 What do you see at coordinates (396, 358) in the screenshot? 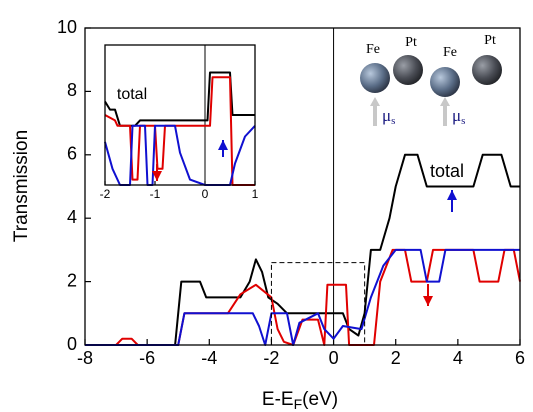
I see `x-tick-label: 2` at bounding box center [396, 358].